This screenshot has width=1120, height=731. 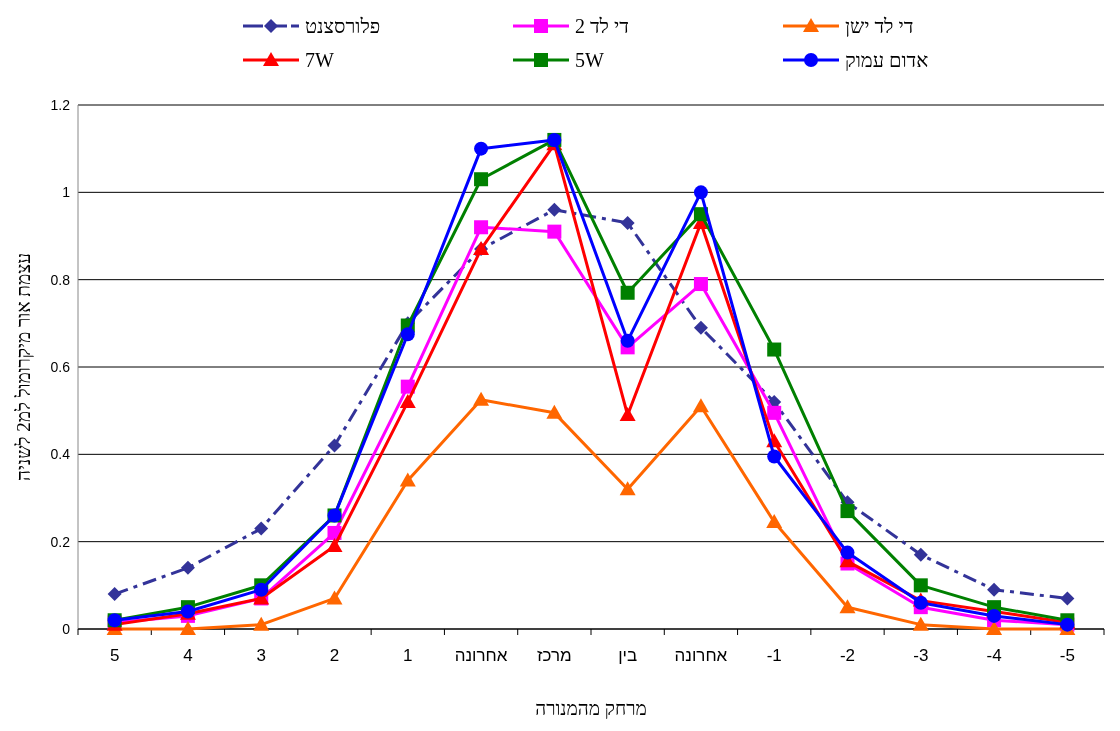 I want to click on y-tick-label: 1.2, so click(x=60, y=105).